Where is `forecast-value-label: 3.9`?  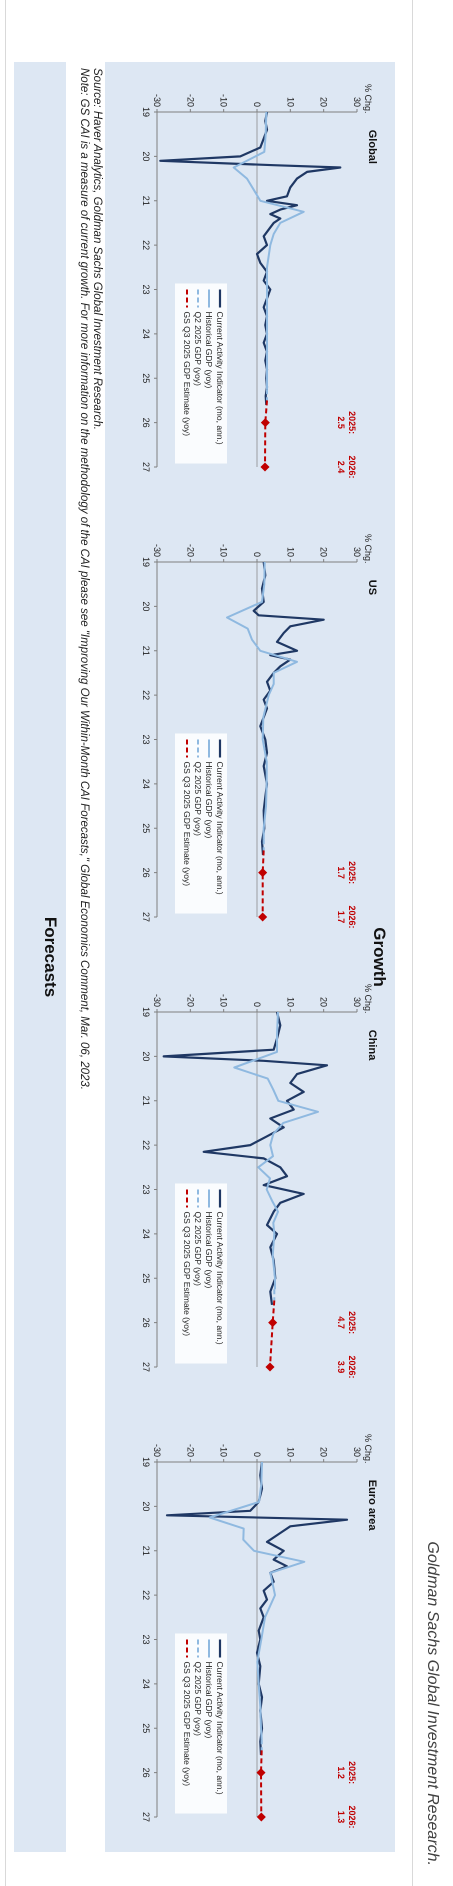
forecast-value-label: 3.9 is located at coordinates (341, 1367).